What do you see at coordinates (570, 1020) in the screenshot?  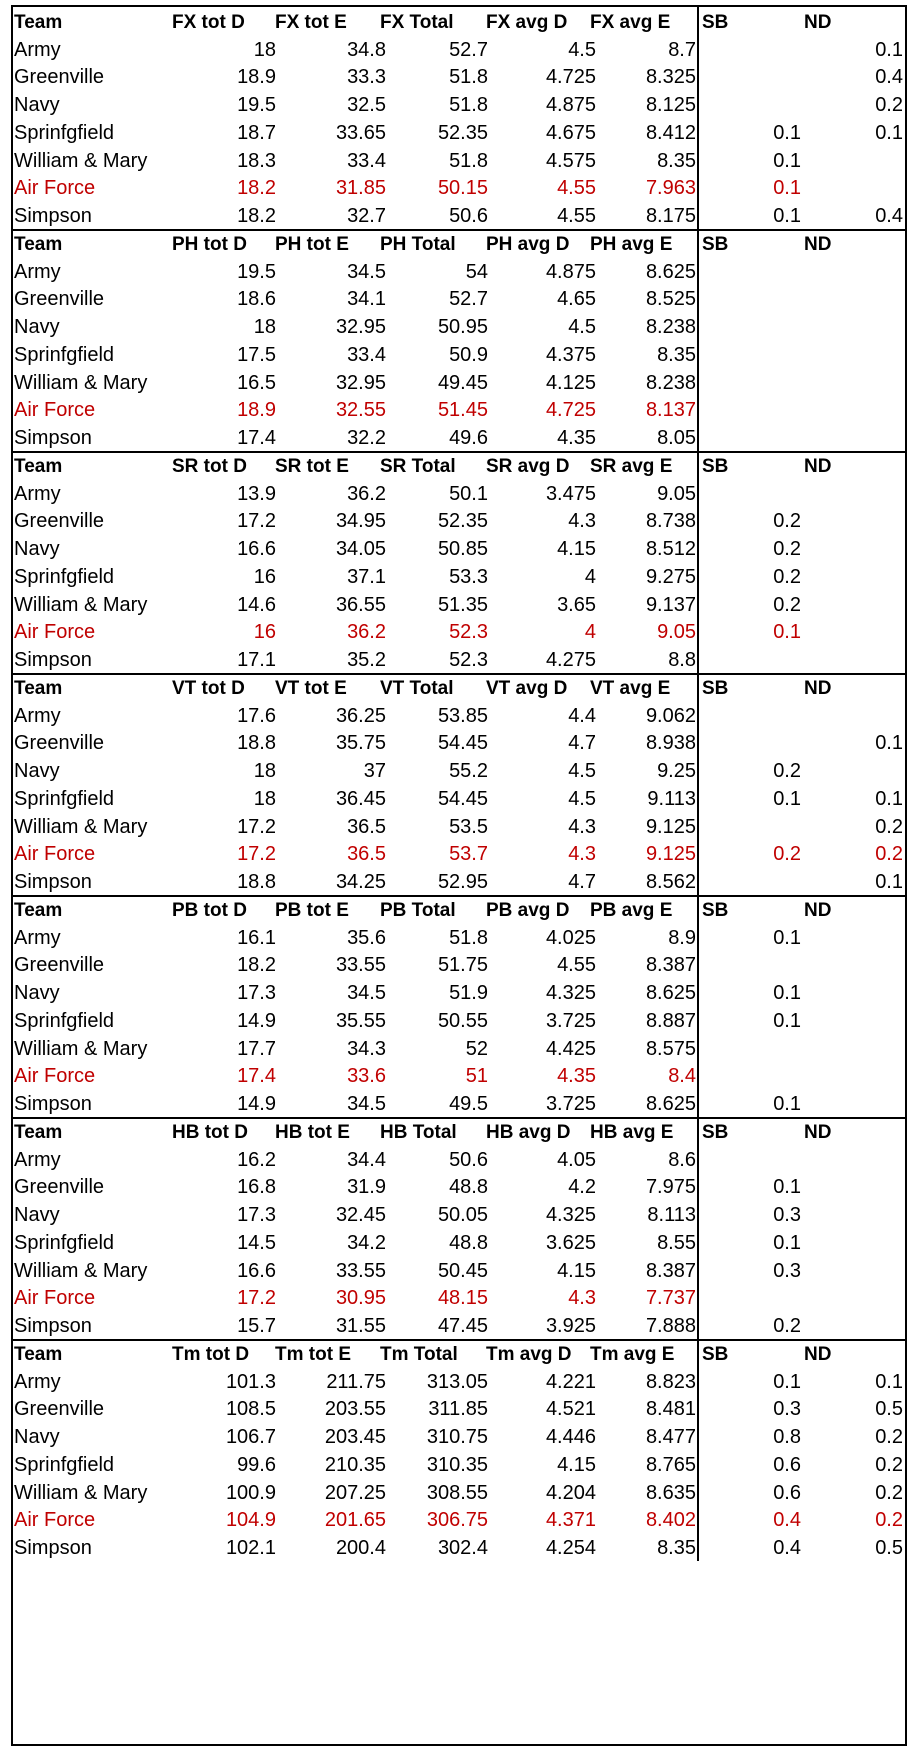 I see `cell-avg-d: 3.725` at bounding box center [570, 1020].